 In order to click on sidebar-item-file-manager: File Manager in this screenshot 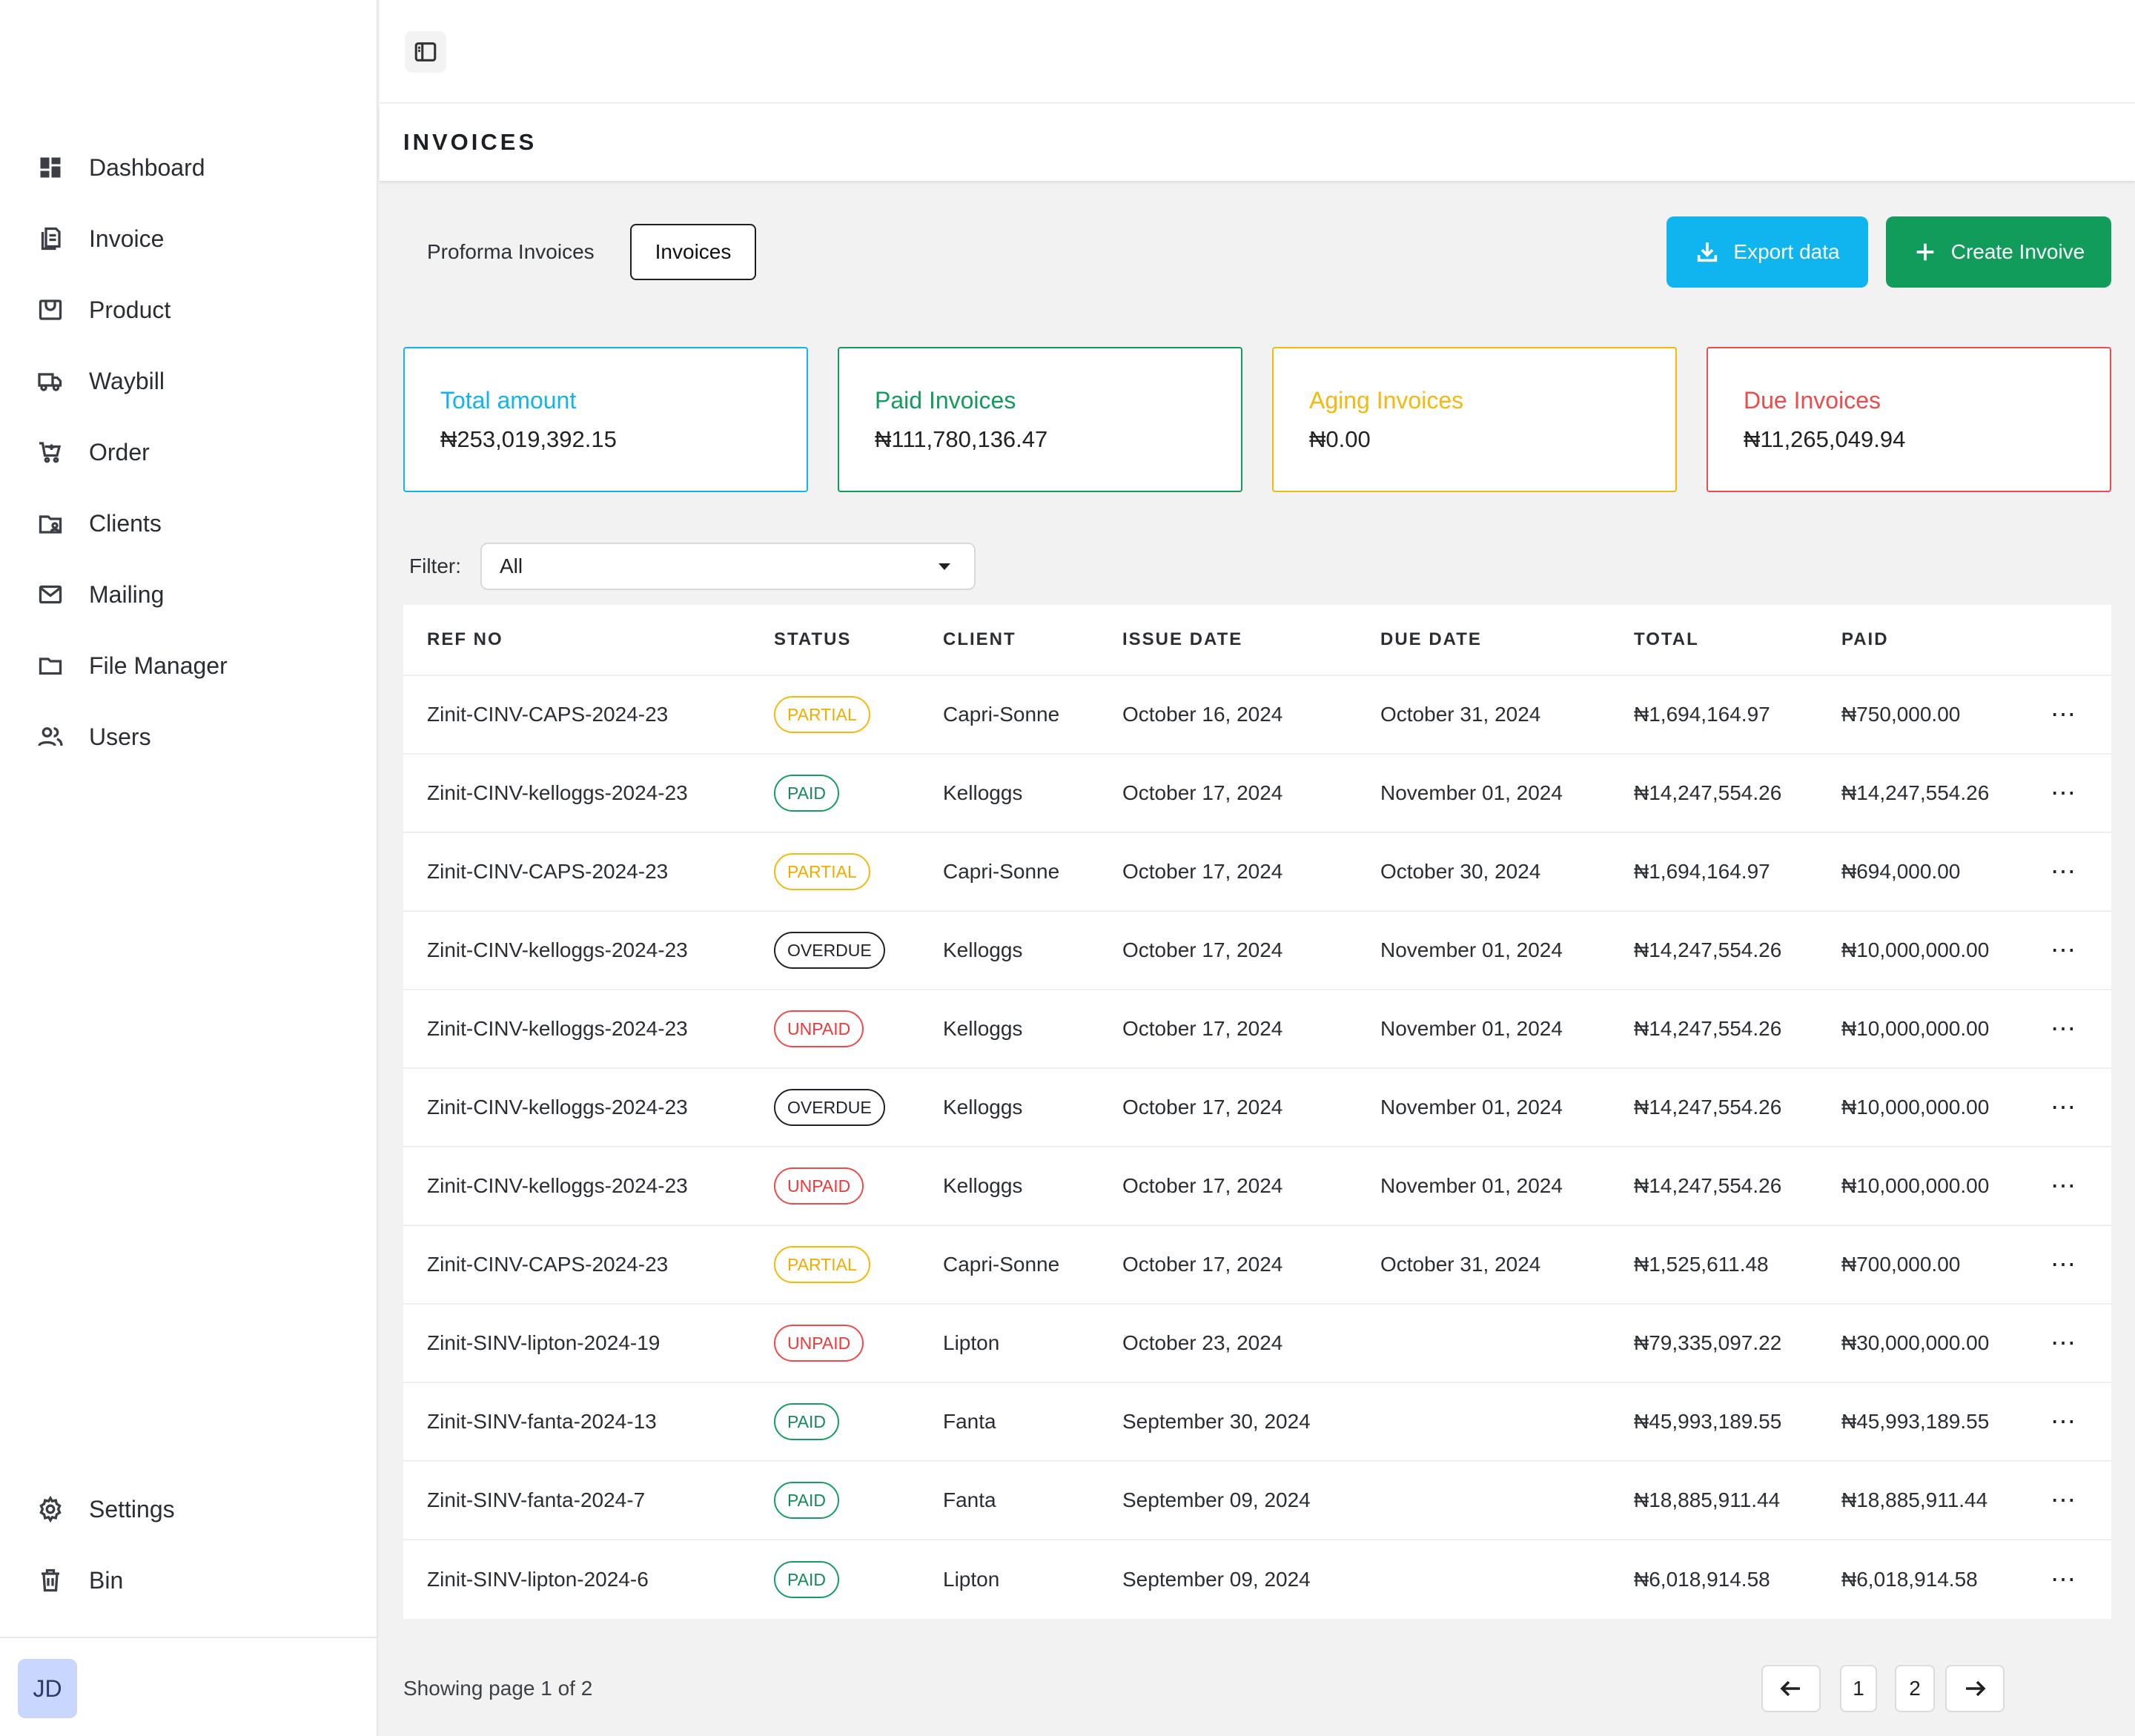, I will do `click(189, 665)`.